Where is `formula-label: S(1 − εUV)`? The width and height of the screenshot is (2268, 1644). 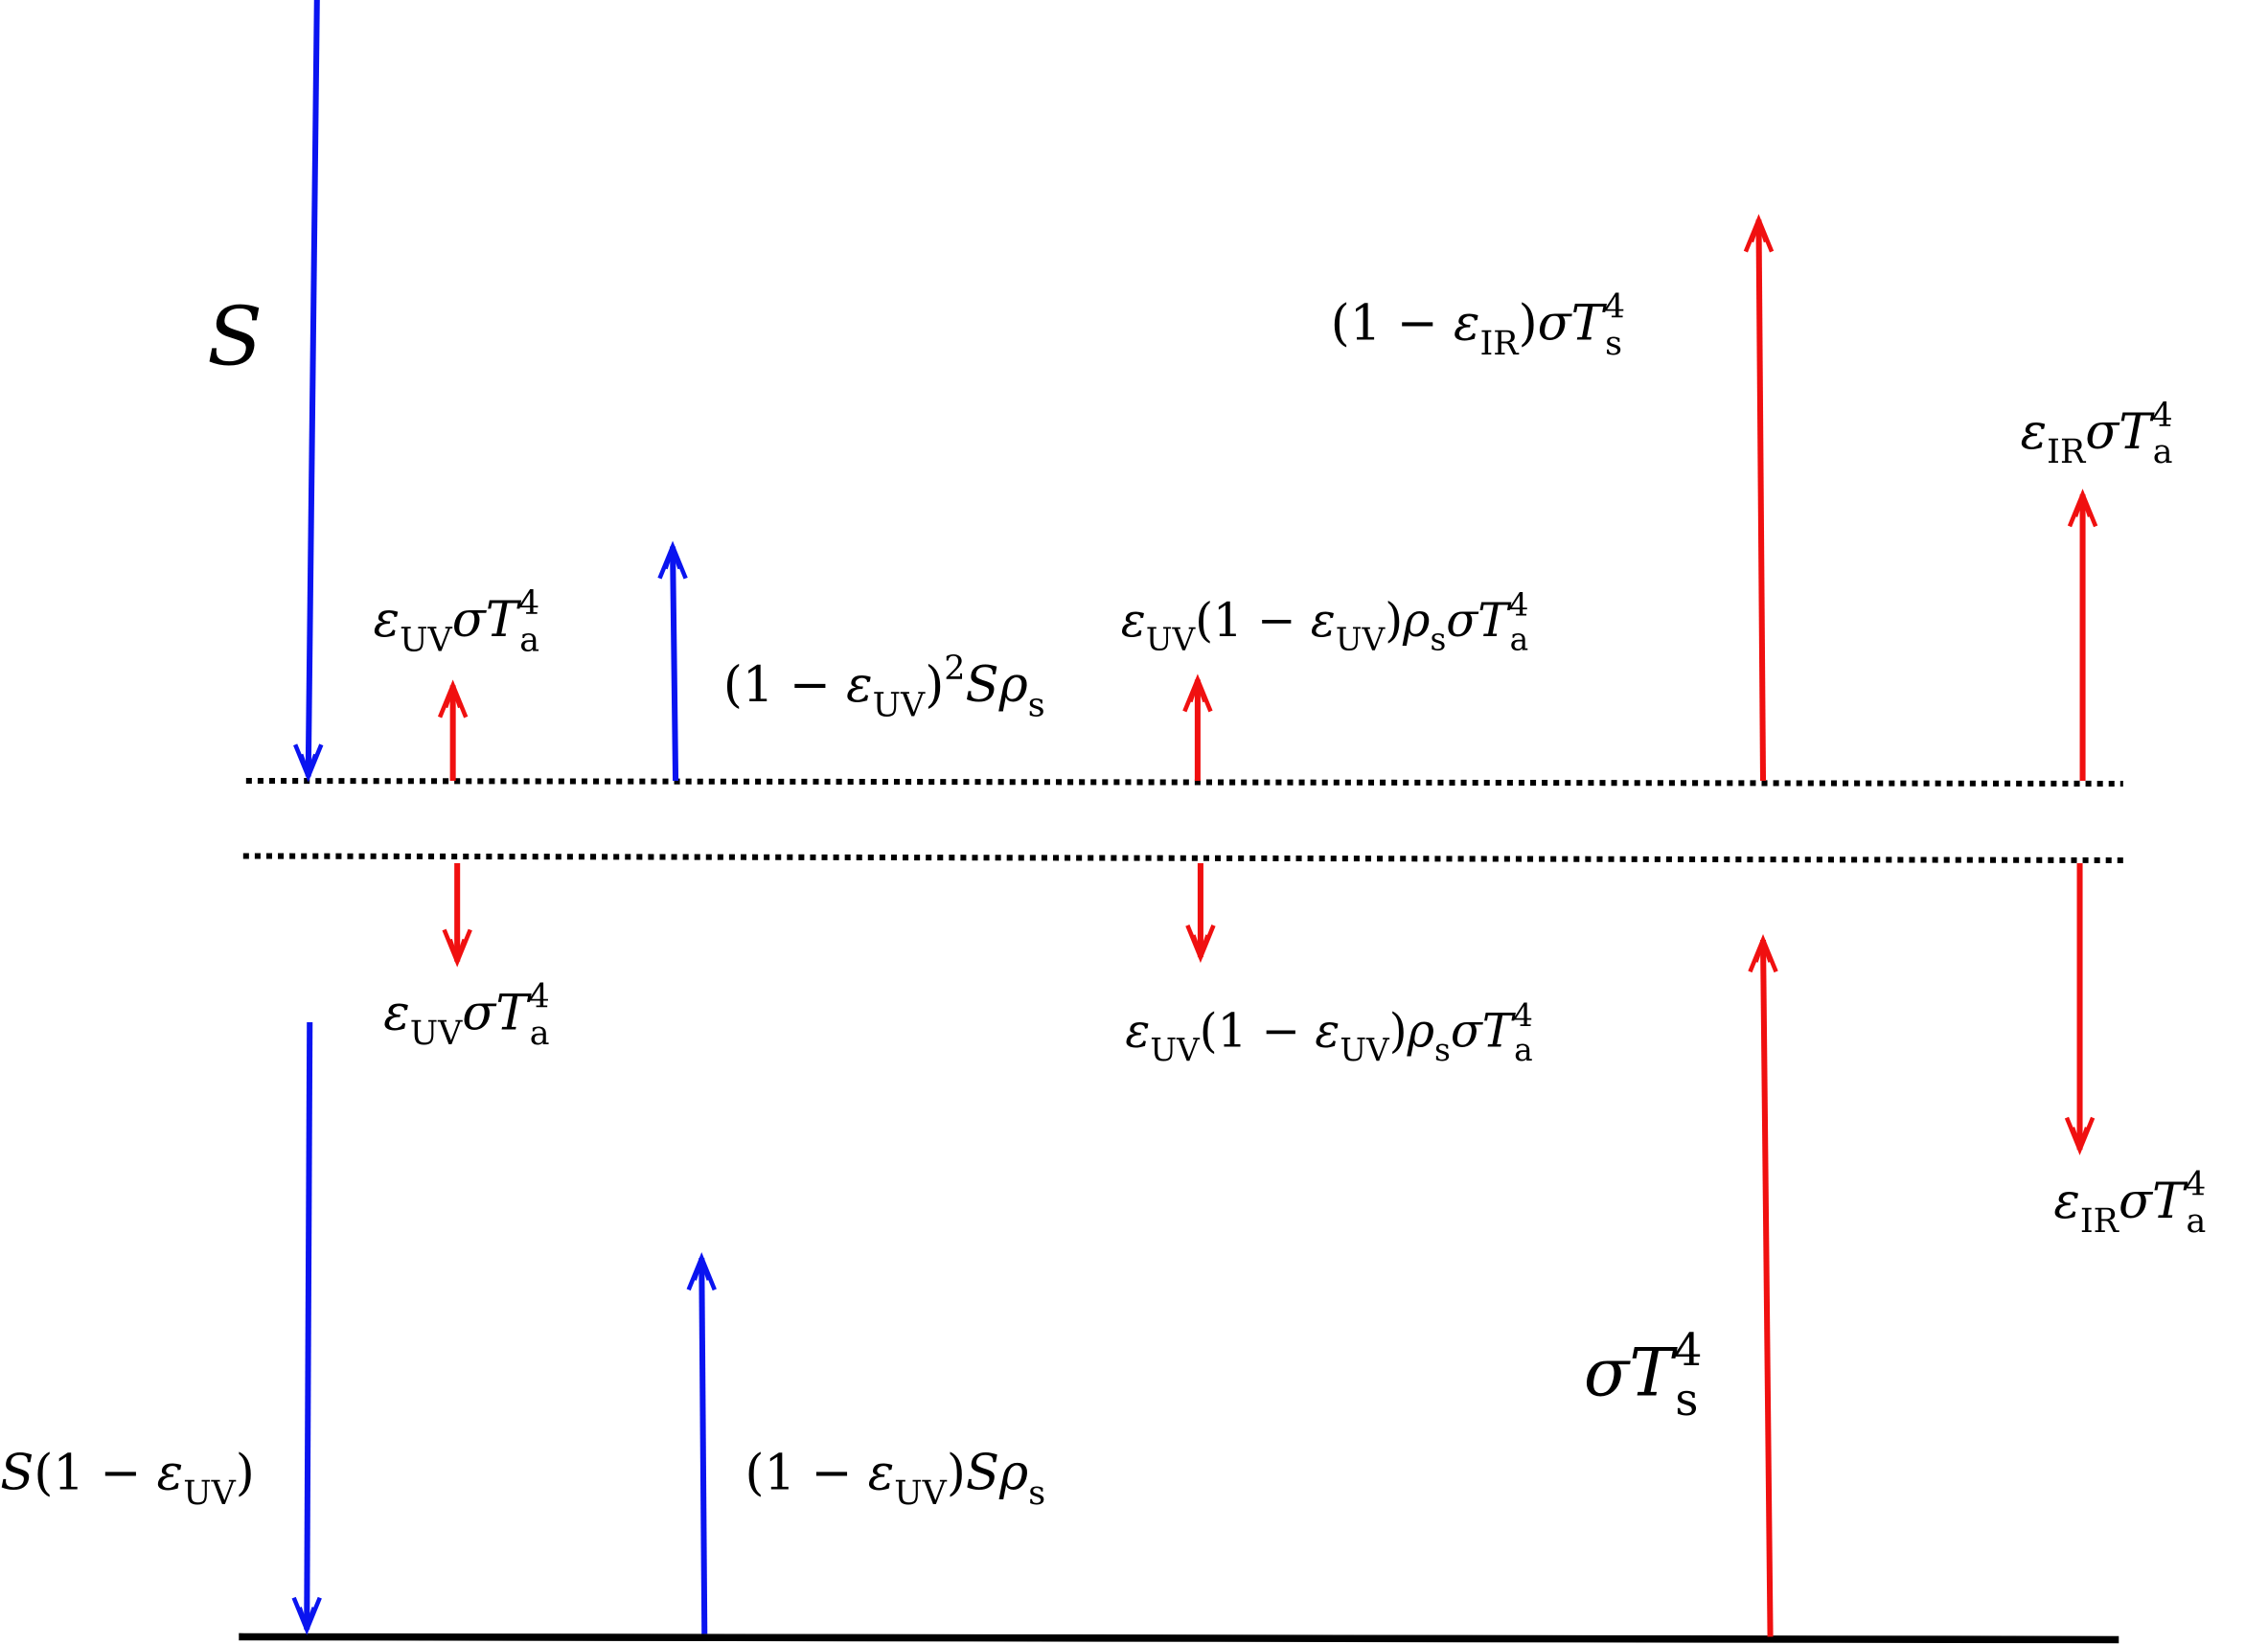
formula-label: S(1 − εUV) is located at coordinates (128, 1479).